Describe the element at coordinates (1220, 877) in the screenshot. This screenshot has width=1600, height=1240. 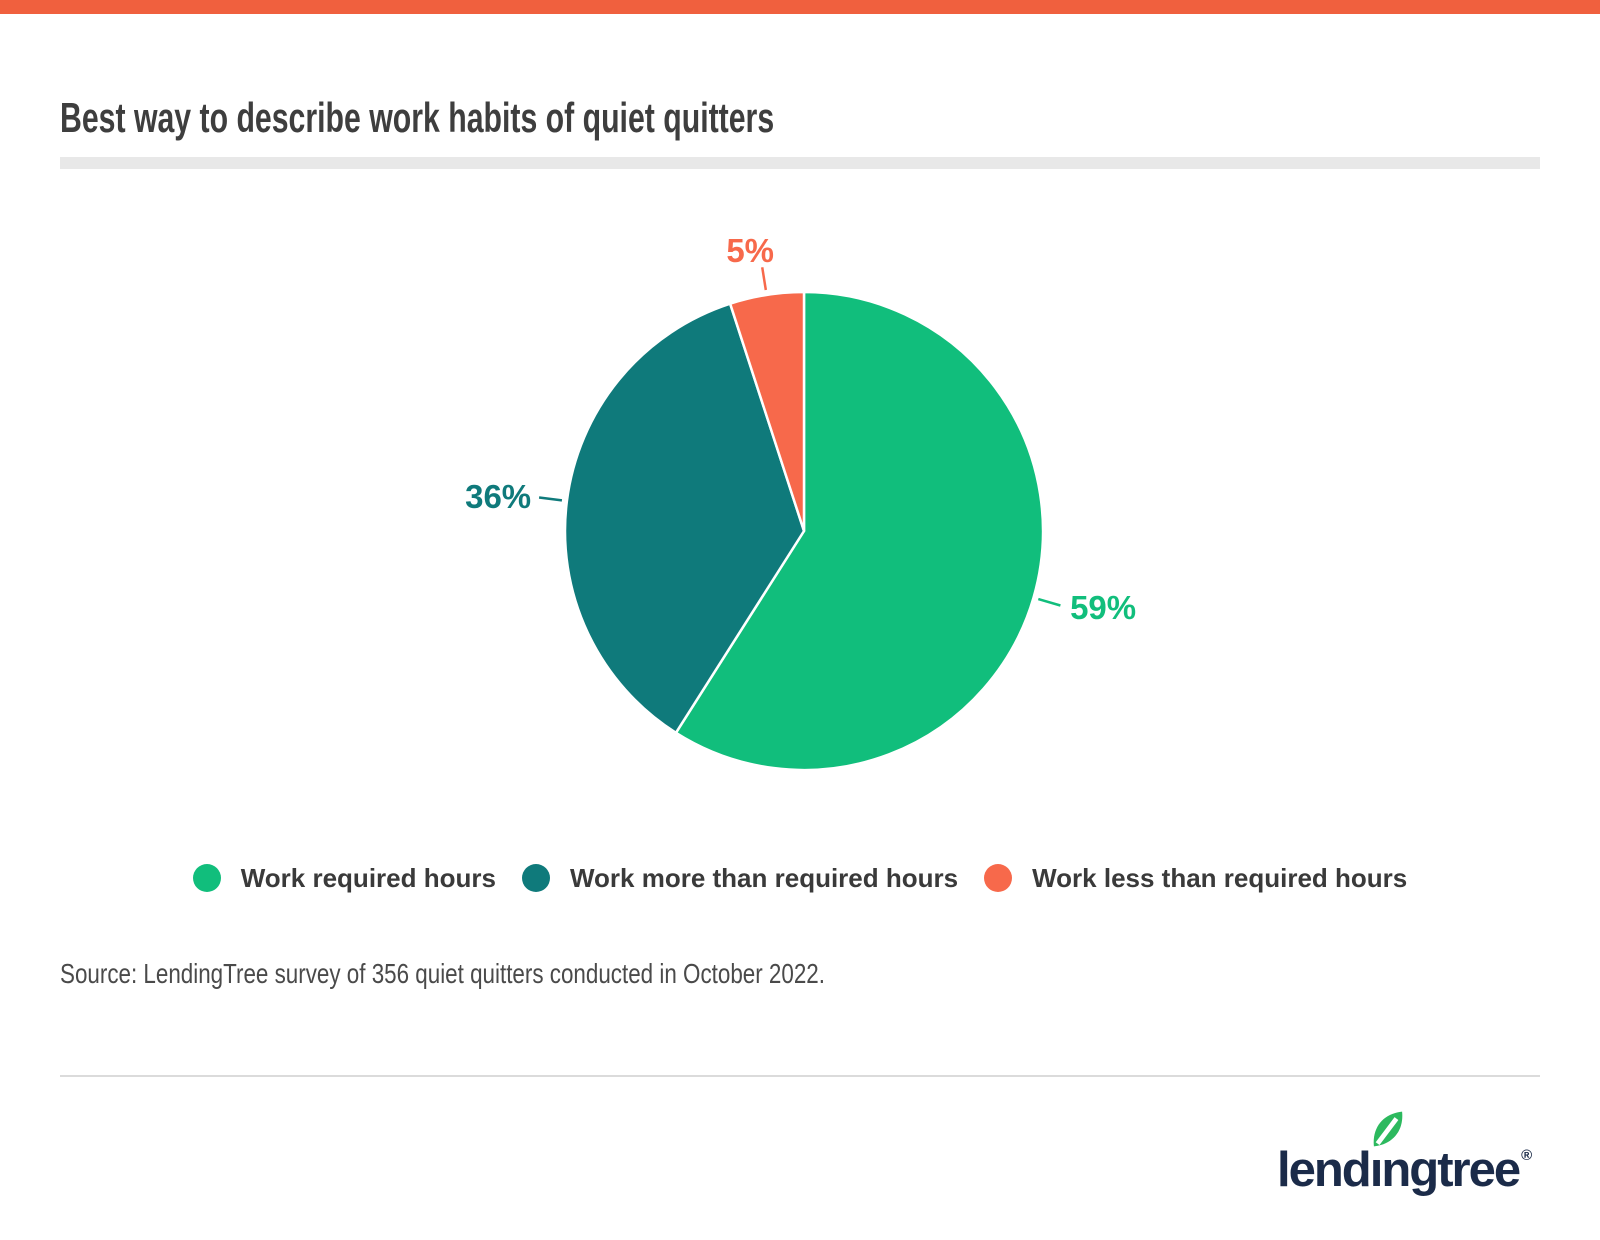
I see `legend-label-3: Work less than required hours` at that location.